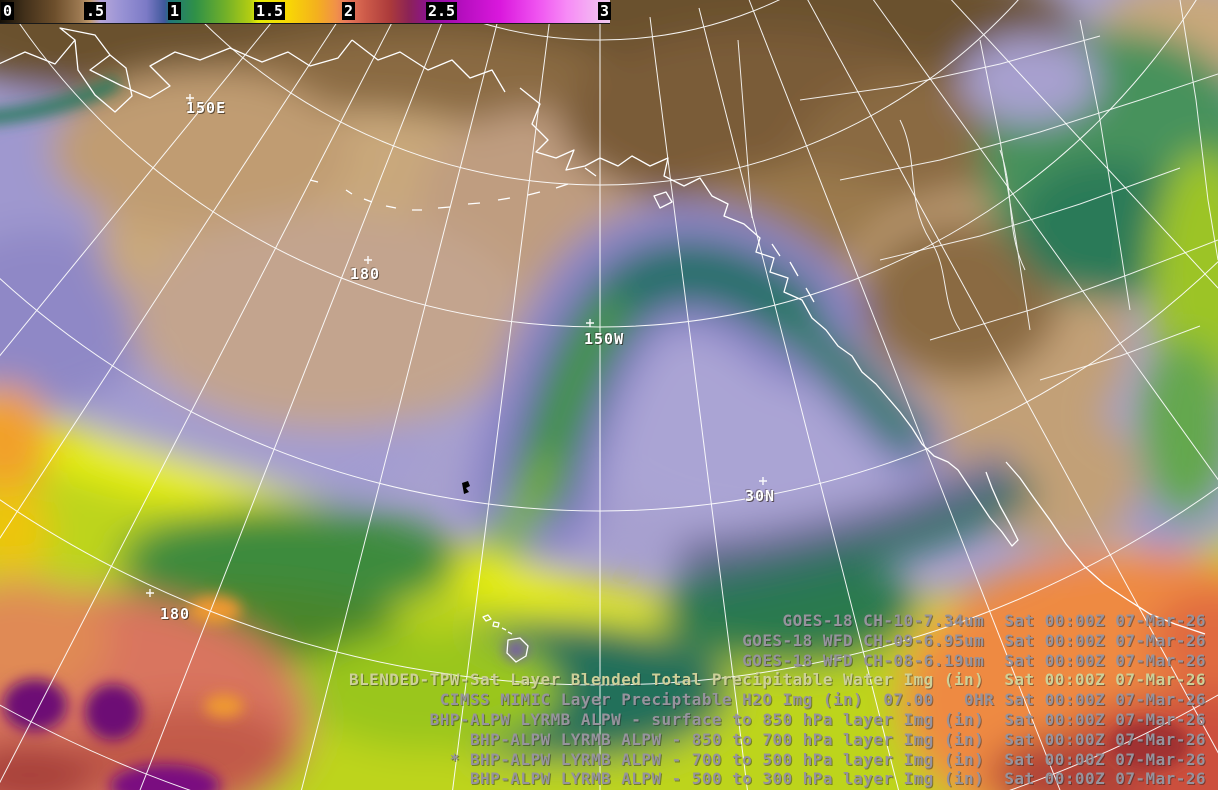 Image resolution: width=1218 pixels, height=790 pixels. What do you see at coordinates (442, 11) in the screenshot?
I see `colorbar-tick-25: 2.5` at bounding box center [442, 11].